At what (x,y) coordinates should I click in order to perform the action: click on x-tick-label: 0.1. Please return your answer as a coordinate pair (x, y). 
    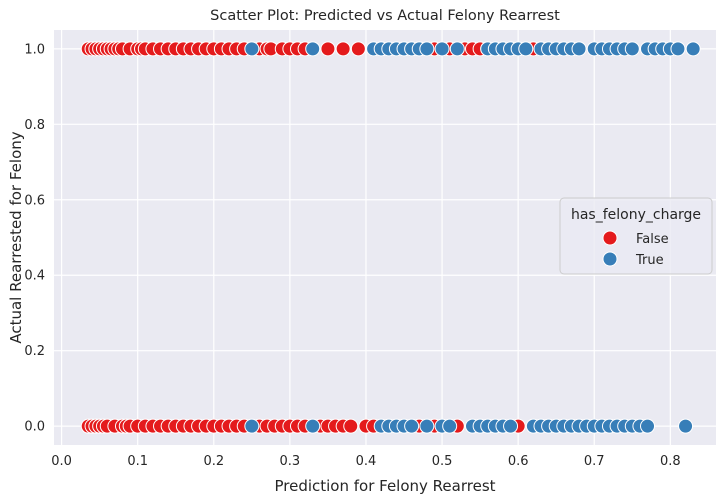
    Looking at the image, I should click on (137, 461).